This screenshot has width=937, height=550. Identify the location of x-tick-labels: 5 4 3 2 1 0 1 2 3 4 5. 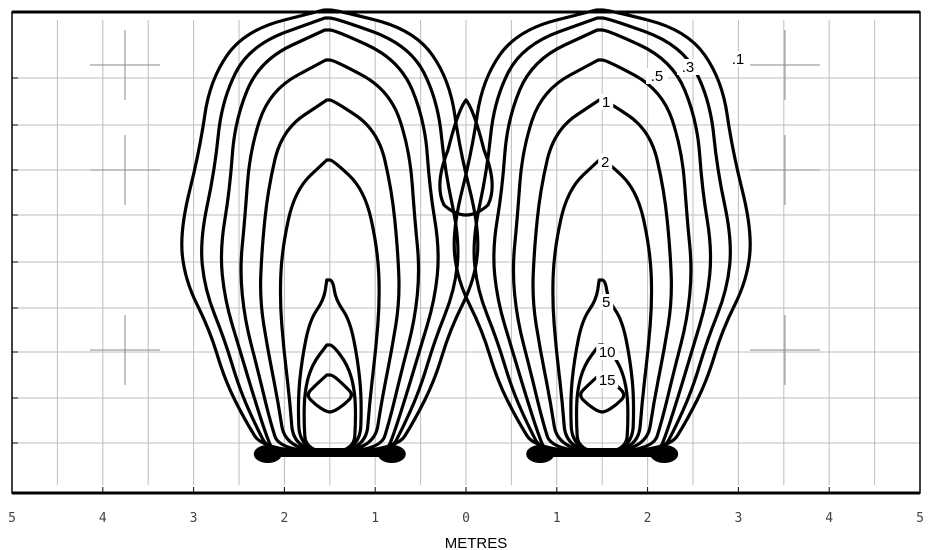
(466, 506).